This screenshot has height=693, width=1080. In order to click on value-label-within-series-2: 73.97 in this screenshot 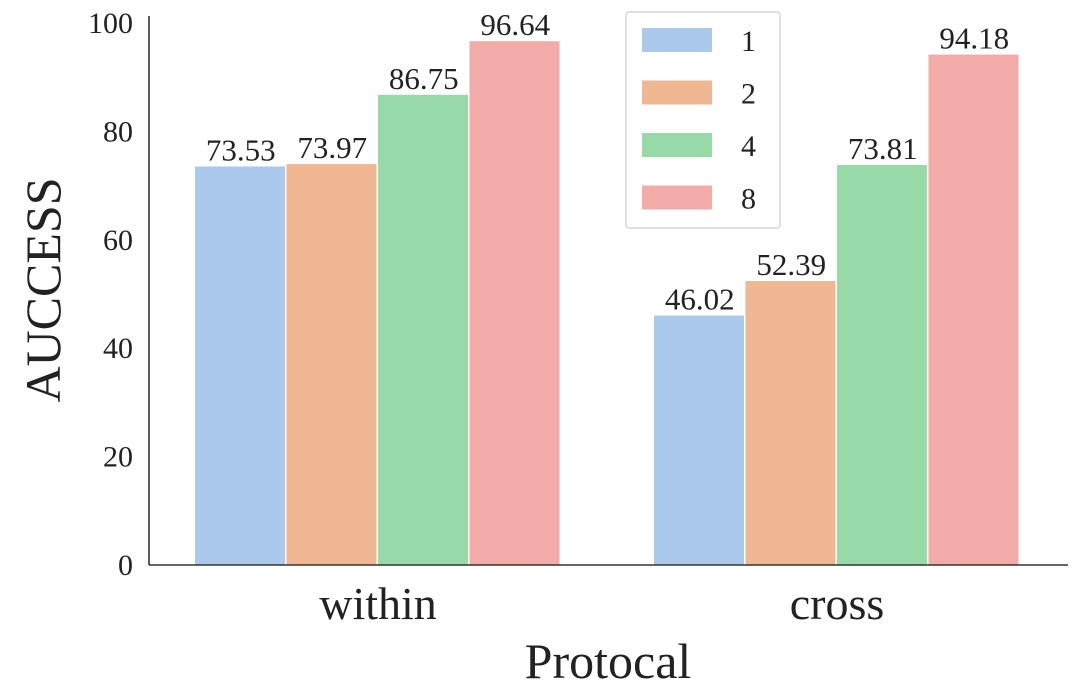, I will do `click(332, 147)`.